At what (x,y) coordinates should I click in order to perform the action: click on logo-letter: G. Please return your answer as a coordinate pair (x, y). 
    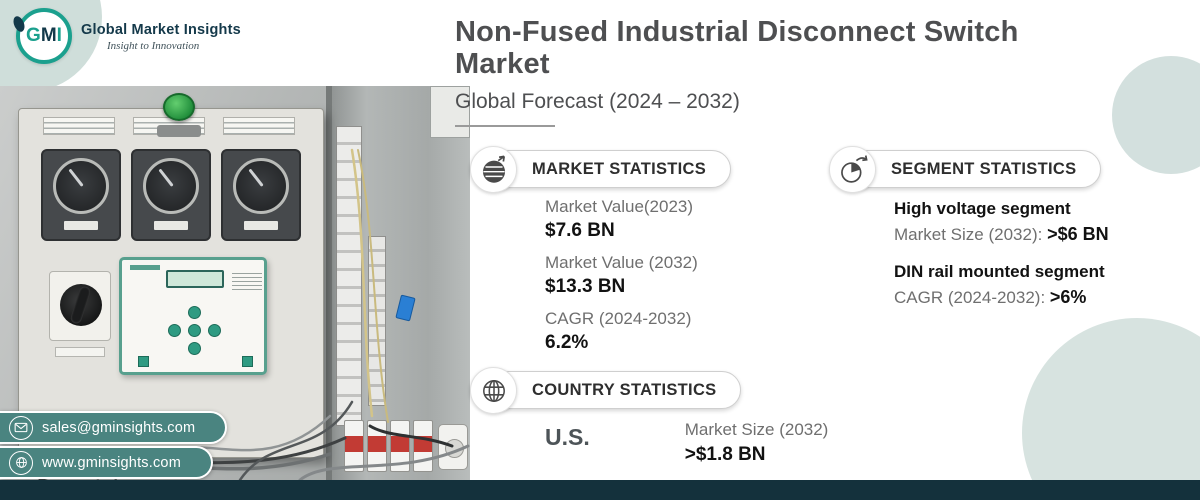
    Looking at the image, I should click on (33, 35).